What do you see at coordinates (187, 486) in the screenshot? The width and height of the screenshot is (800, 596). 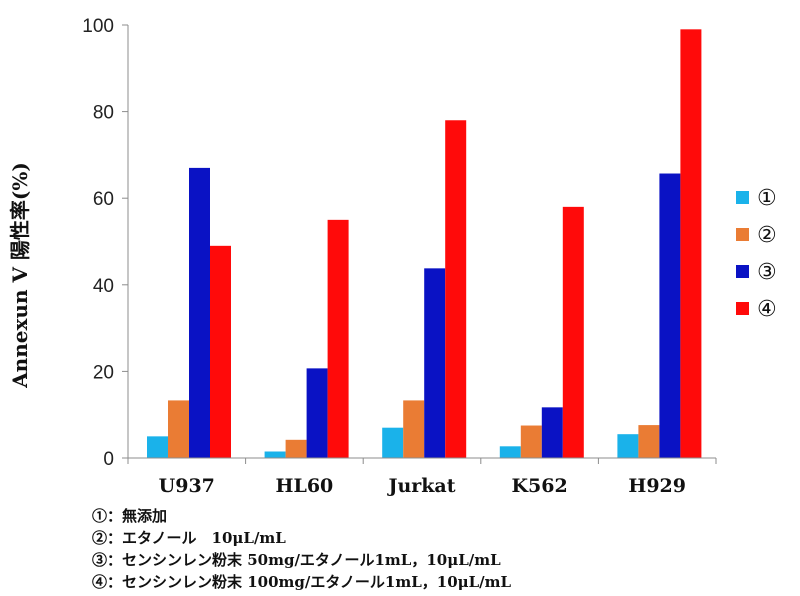 I see `x-tick-label: U937` at bounding box center [187, 486].